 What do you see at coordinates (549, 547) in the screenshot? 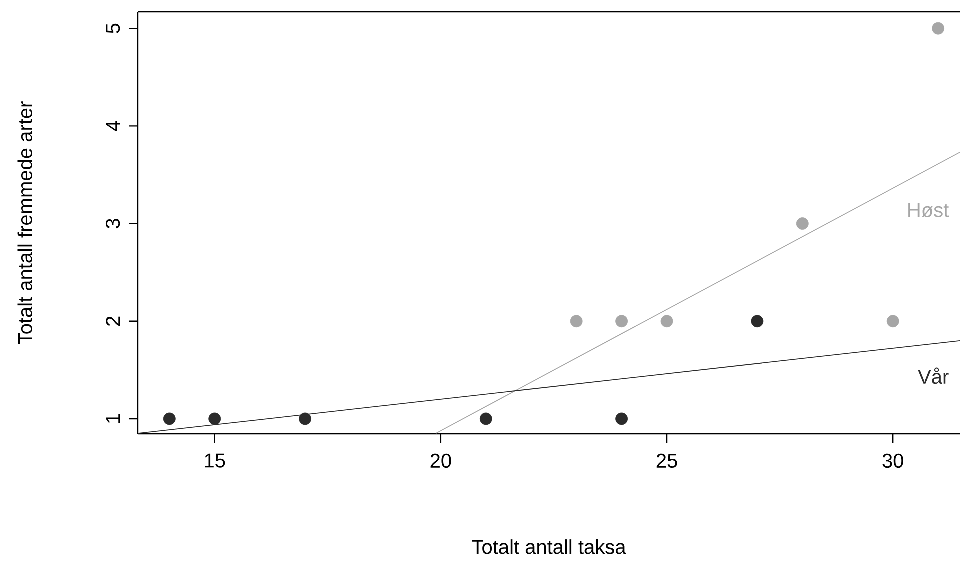
I see `x-axis-title: Totalt antall taksa` at bounding box center [549, 547].